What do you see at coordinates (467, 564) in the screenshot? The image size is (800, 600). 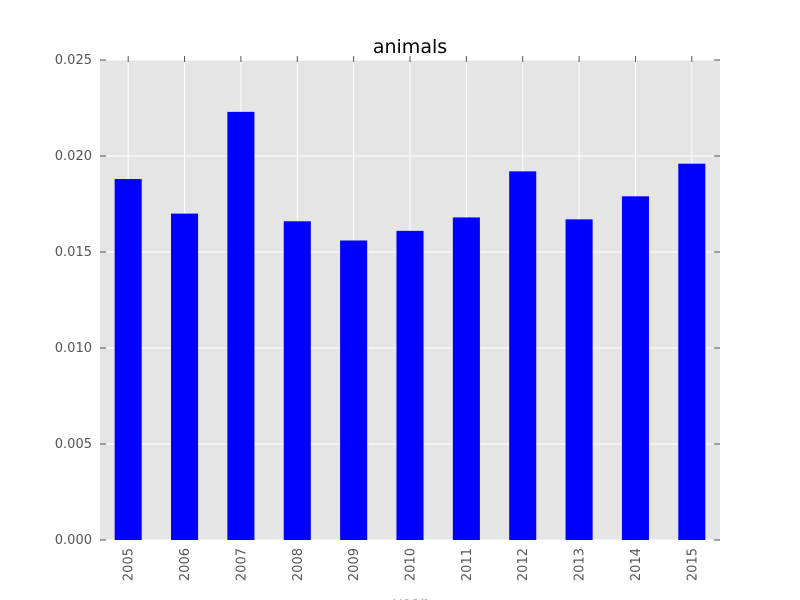 I see `x-tick-label: 2011` at bounding box center [467, 564].